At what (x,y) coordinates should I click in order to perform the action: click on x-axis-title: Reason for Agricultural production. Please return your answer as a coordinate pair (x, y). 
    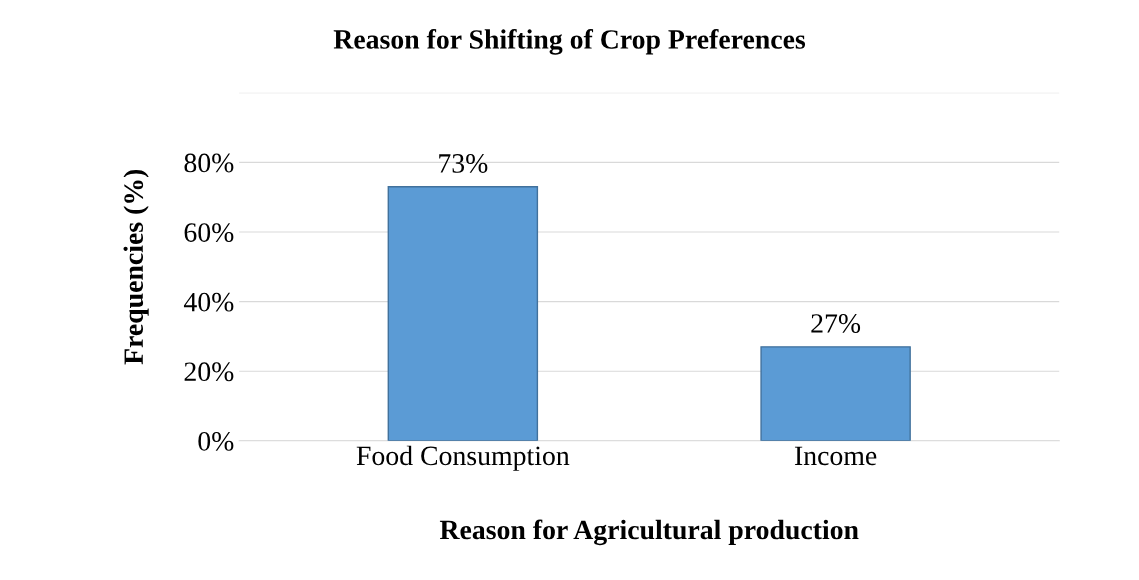
    Looking at the image, I should click on (649, 532).